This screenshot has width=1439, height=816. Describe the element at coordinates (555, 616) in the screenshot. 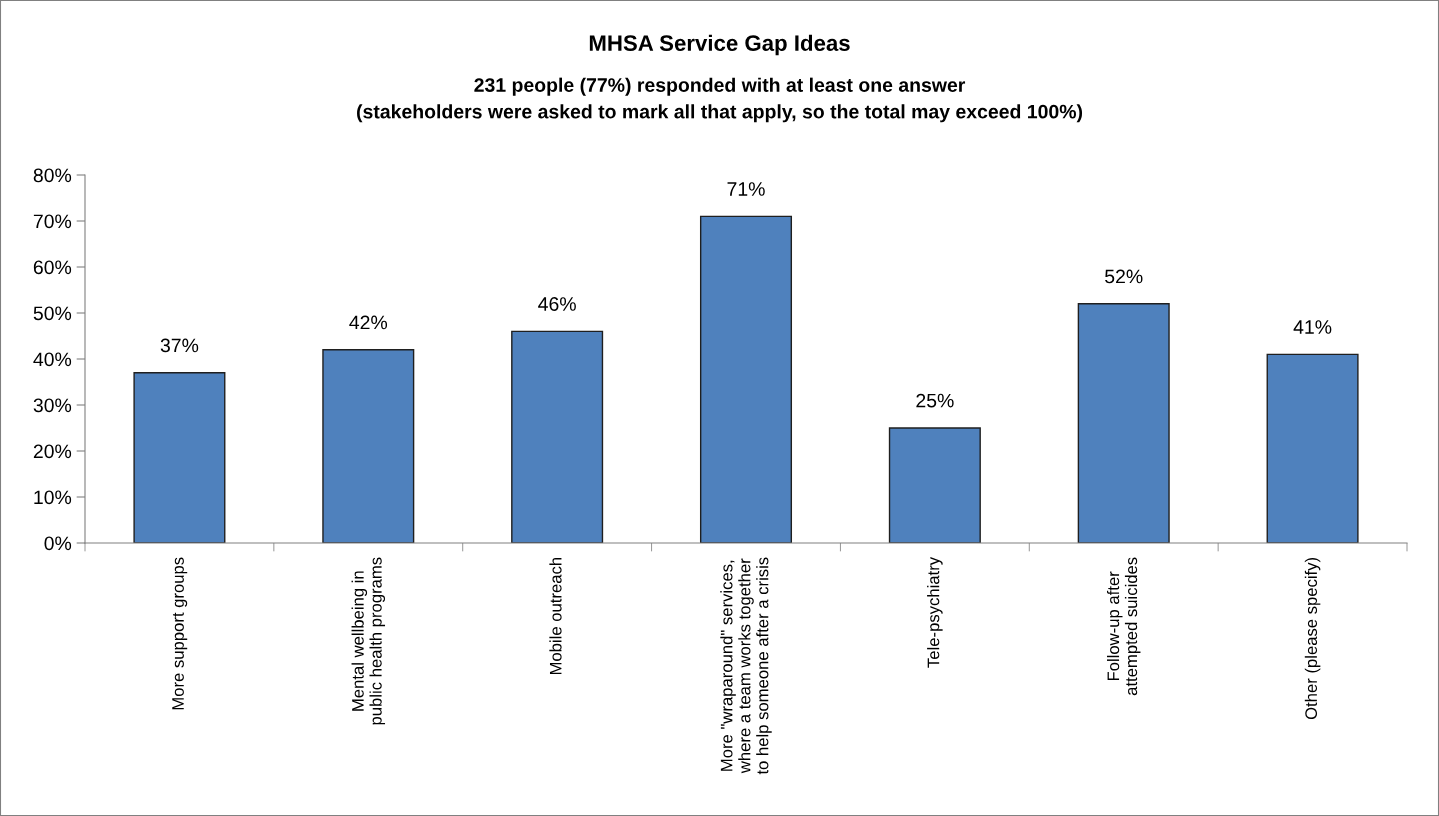

I see `x-tick-label: Mobile outreach` at that location.